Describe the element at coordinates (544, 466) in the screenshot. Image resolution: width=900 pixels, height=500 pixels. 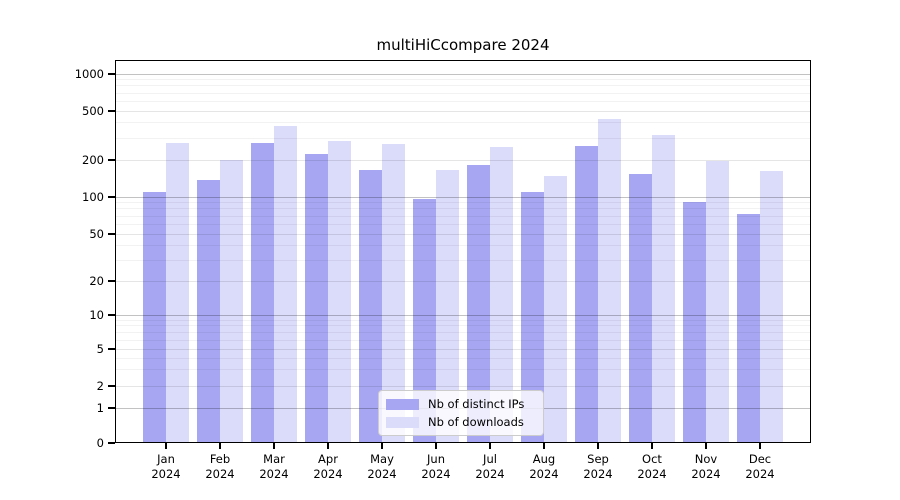
I see `x-tick-label-aug: Aug 2024` at that location.